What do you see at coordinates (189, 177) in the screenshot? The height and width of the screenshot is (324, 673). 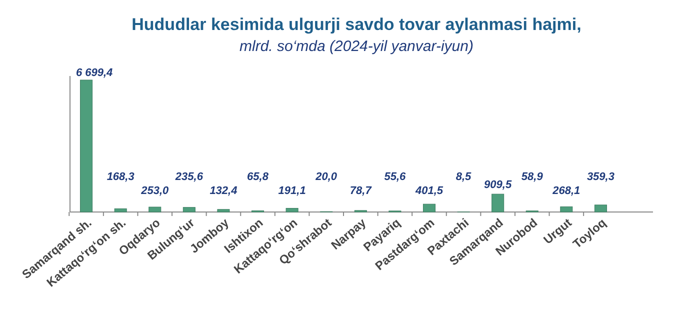 I see `data-label: 235,6` at bounding box center [189, 177].